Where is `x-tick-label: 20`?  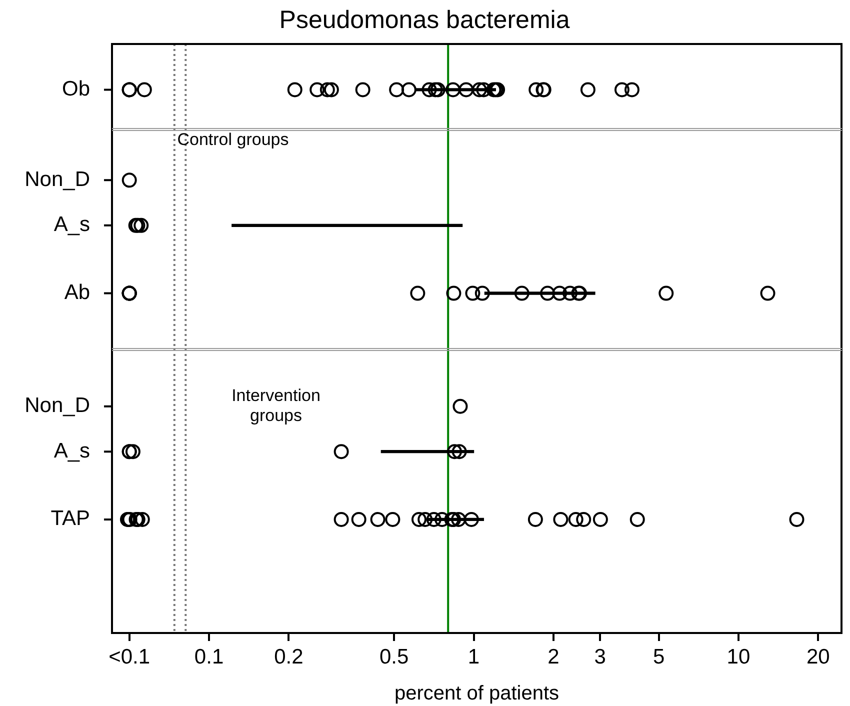
x-tick-label: 20 is located at coordinates (818, 656).